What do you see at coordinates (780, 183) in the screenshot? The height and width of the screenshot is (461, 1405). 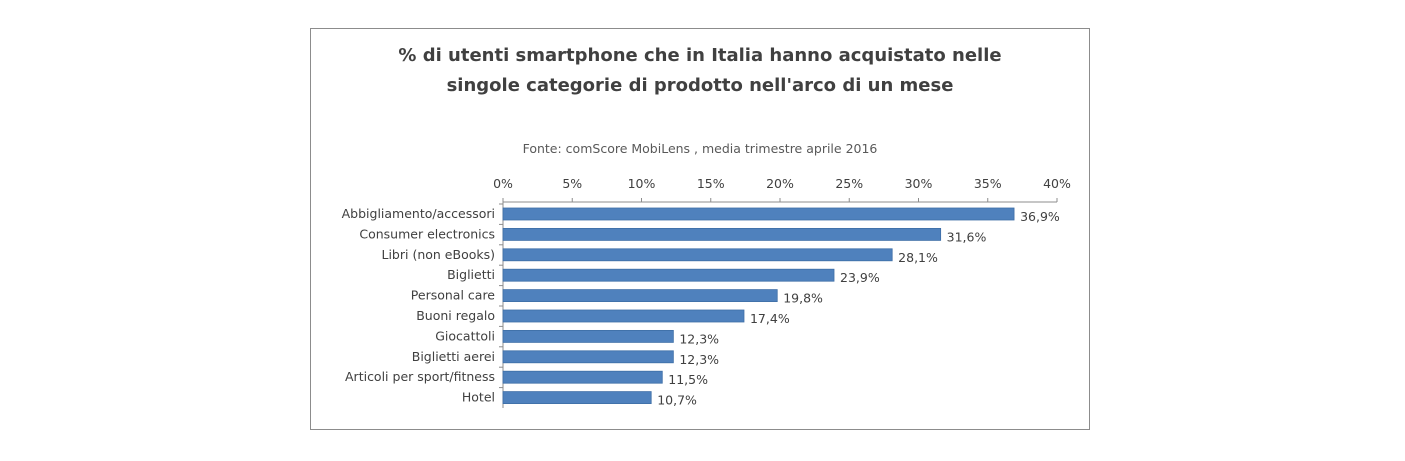 I see `x-tick-label: 20%` at bounding box center [780, 183].